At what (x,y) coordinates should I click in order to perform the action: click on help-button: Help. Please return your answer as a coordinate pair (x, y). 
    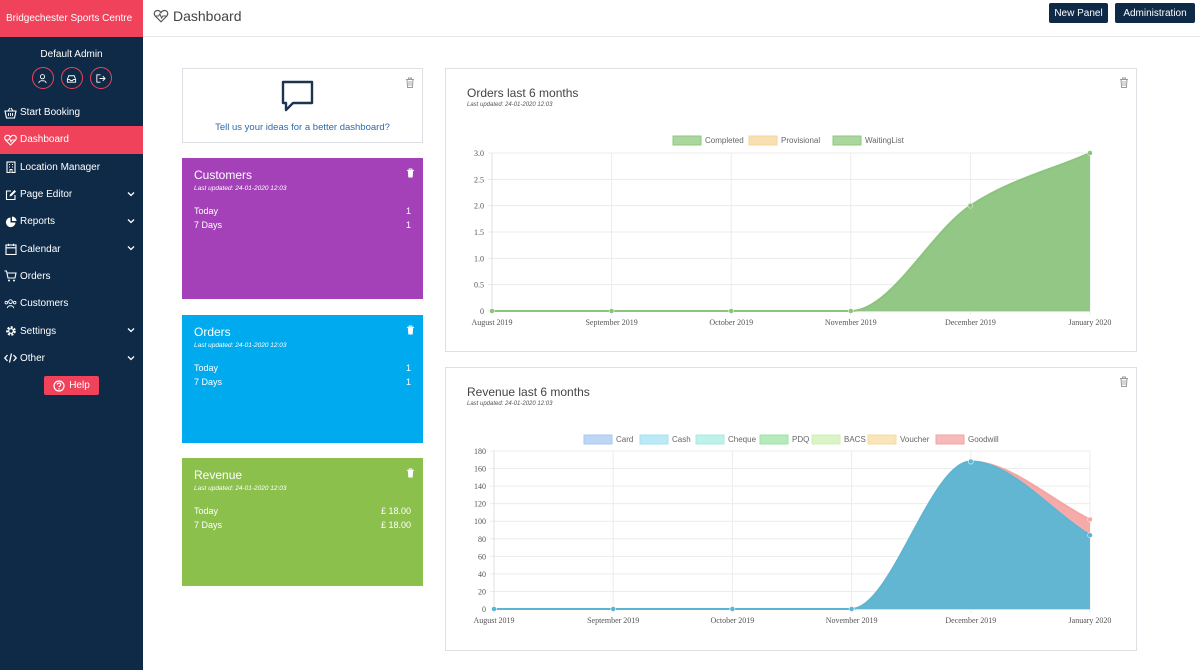
    Looking at the image, I should click on (71, 385).